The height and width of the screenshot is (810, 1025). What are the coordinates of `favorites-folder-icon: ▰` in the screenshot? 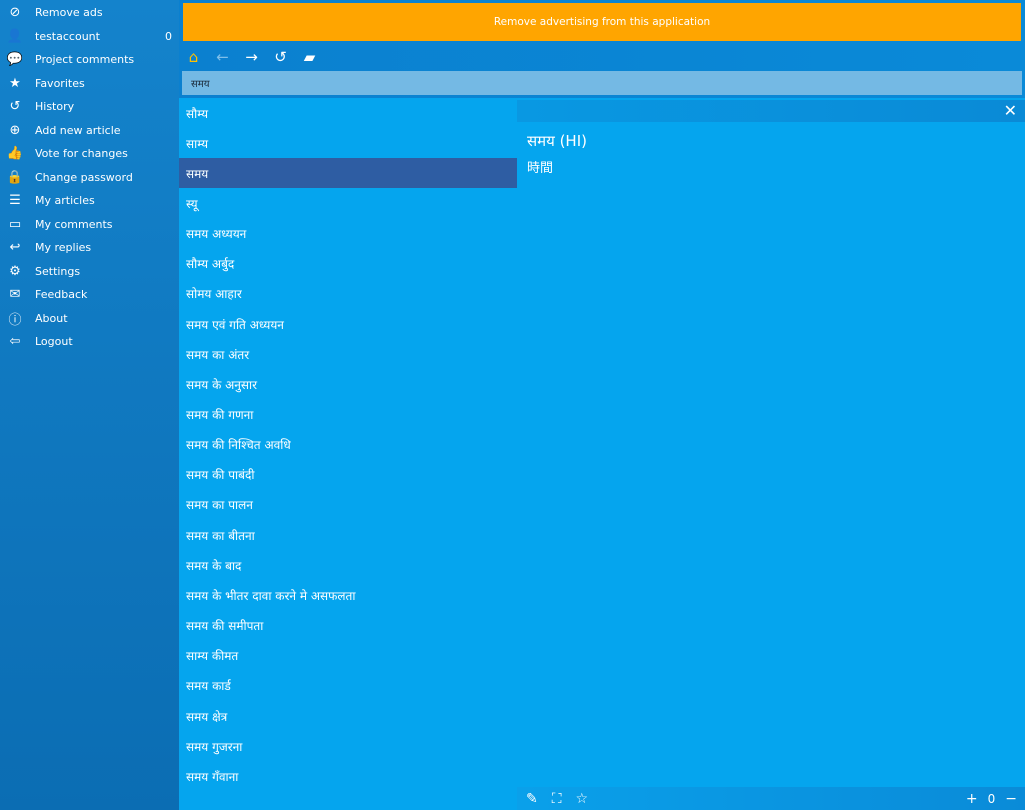 It's located at (309, 57).